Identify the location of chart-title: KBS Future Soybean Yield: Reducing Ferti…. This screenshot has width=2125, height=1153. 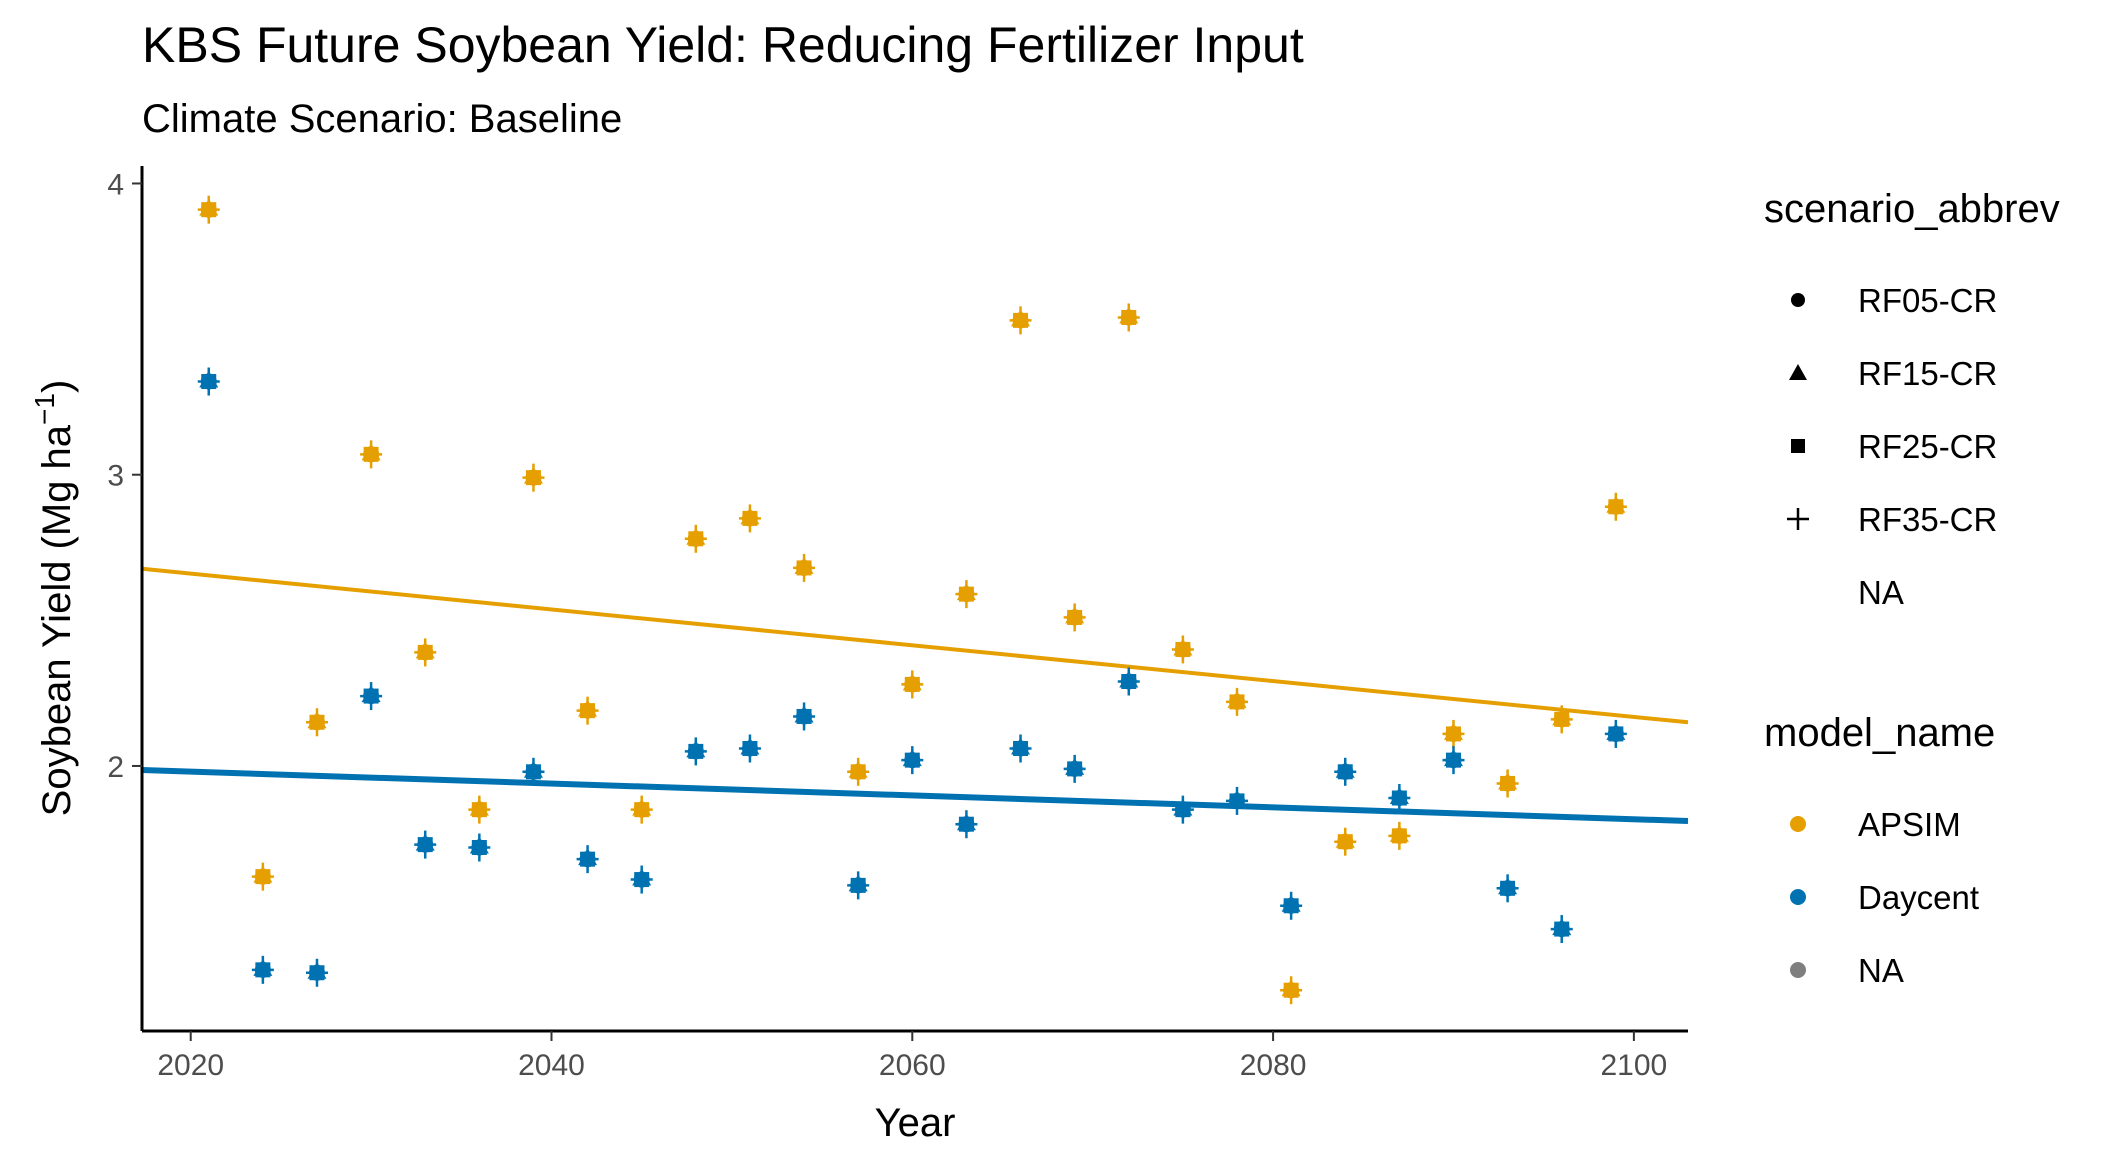
(723, 45).